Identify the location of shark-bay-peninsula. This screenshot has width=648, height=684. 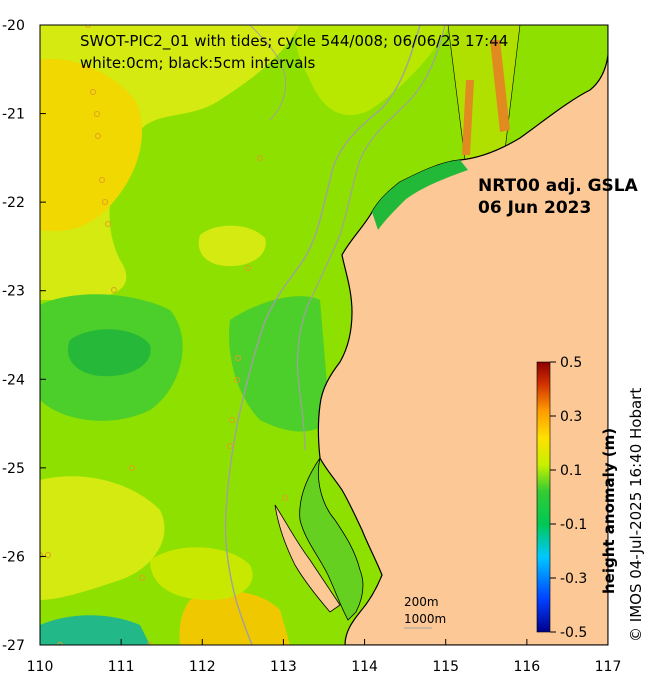
(307, 558).